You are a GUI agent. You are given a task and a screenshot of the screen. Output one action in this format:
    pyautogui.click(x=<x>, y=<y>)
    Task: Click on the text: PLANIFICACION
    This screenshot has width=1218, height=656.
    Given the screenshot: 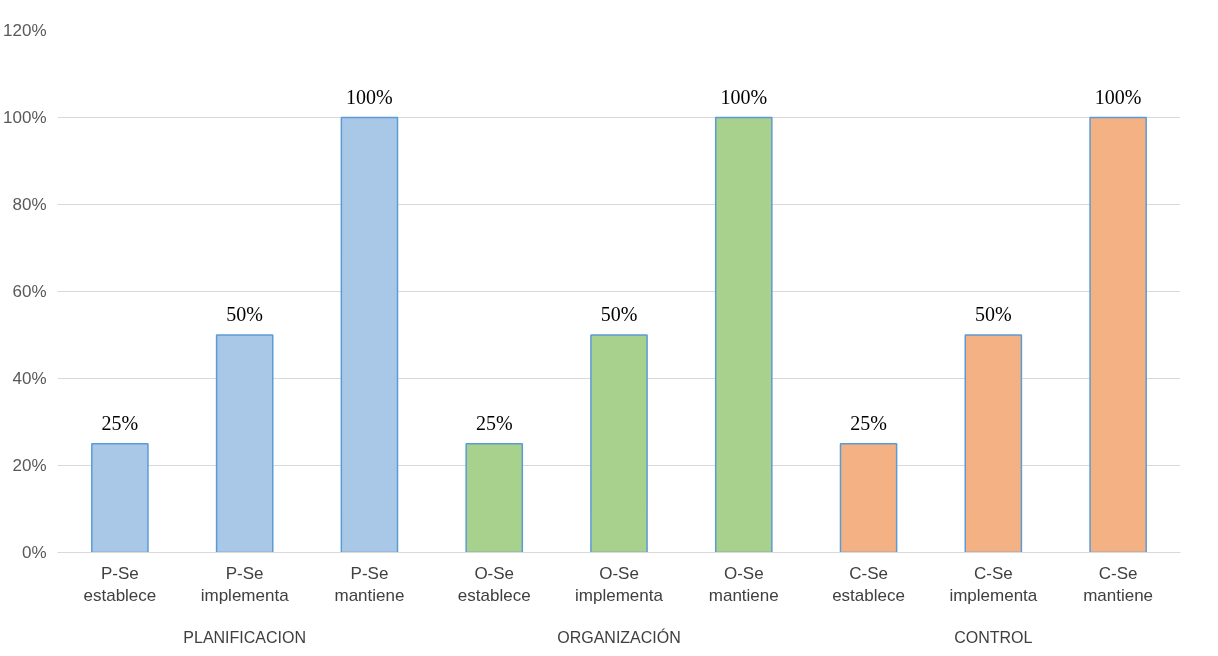 What is the action you would take?
    pyautogui.click(x=245, y=637)
    